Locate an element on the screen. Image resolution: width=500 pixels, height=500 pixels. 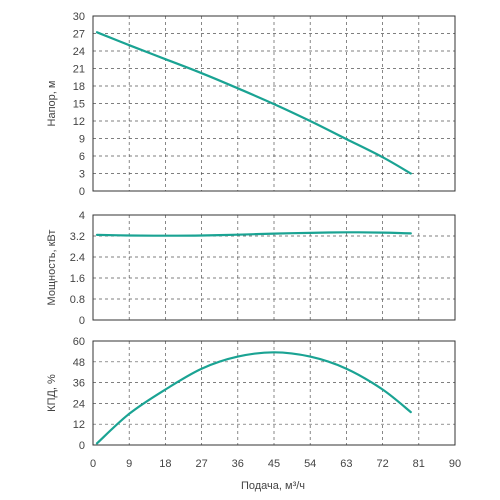
y-tick-label: 1.6 is located at coordinates (77, 279).